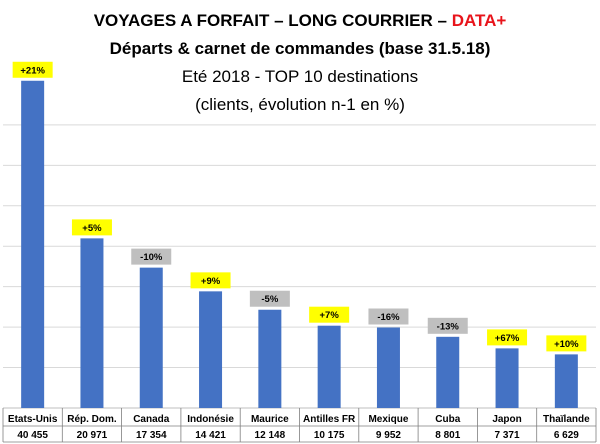  I want to click on evolution-badge: +5%, so click(91, 227).